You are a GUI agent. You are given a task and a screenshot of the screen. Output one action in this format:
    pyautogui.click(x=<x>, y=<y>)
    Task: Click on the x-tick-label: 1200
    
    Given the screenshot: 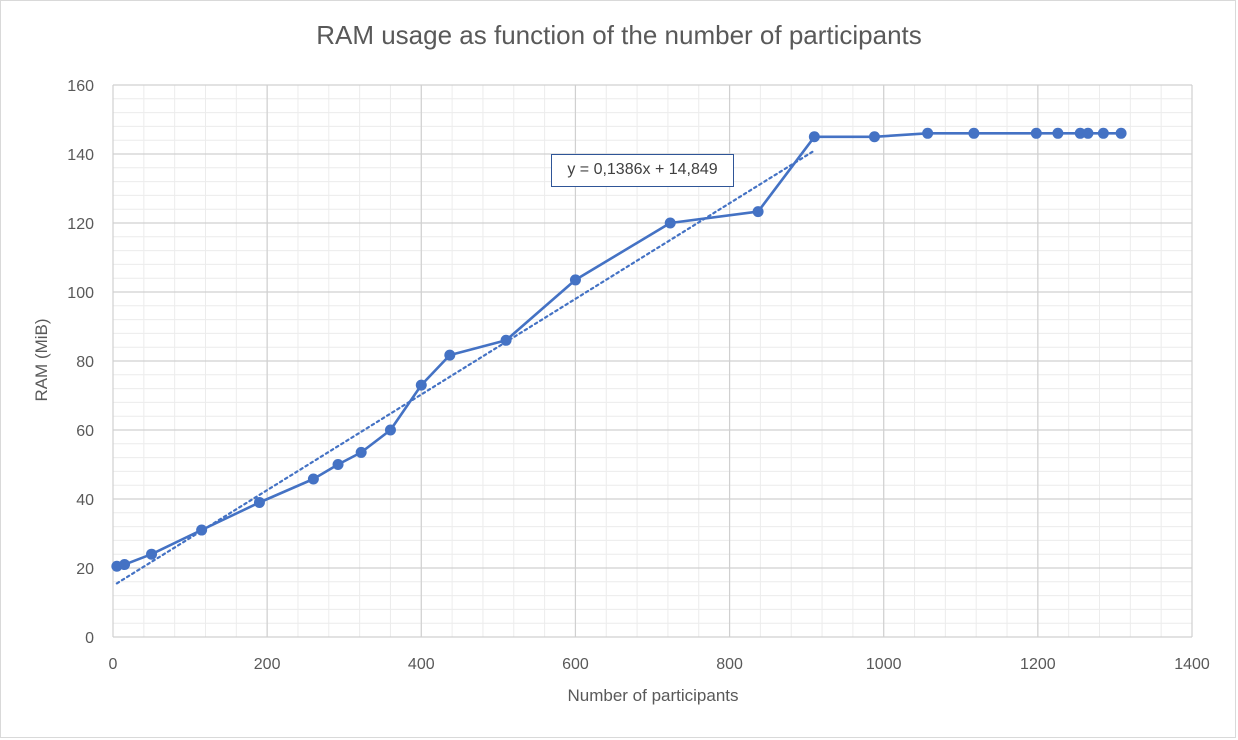 What is the action you would take?
    pyautogui.click(x=1038, y=664)
    